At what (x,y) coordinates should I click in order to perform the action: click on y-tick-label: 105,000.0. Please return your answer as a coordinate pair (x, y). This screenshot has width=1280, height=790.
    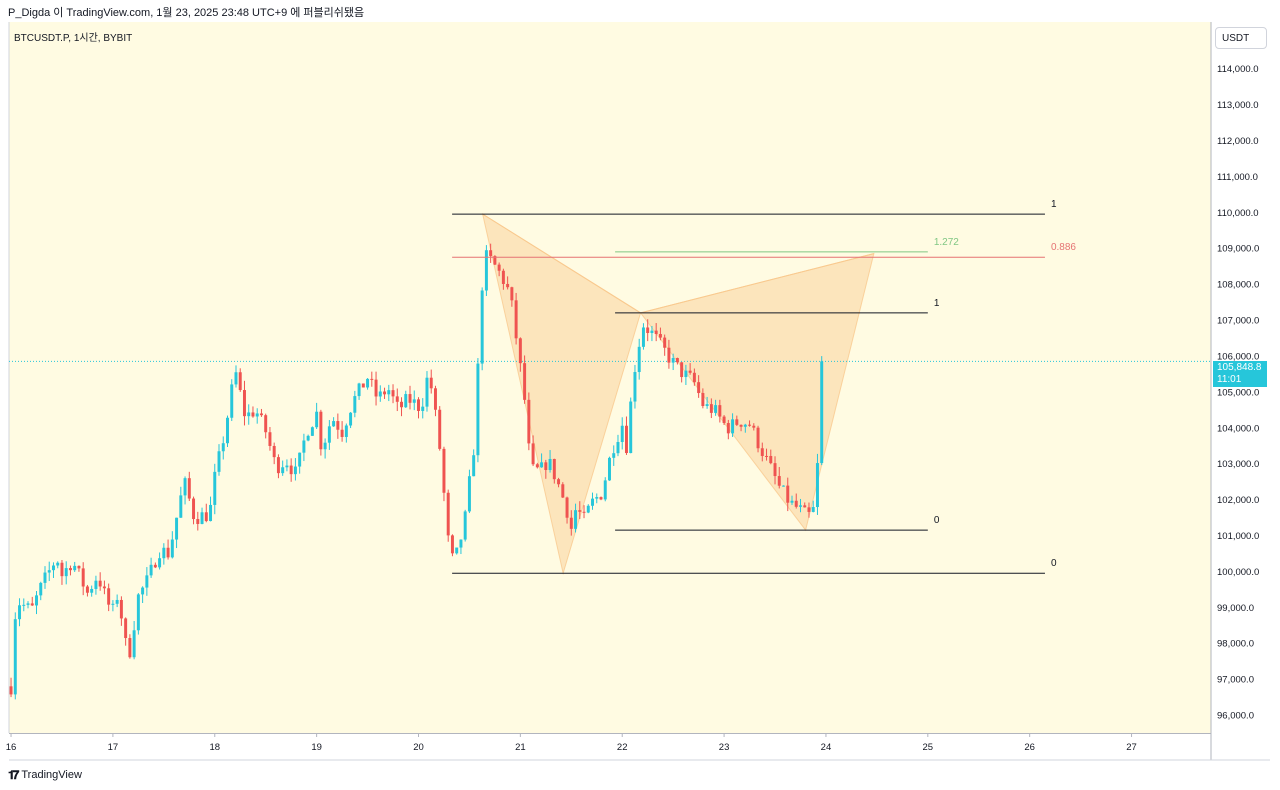
    Looking at the image, I should click on (1238, 392).